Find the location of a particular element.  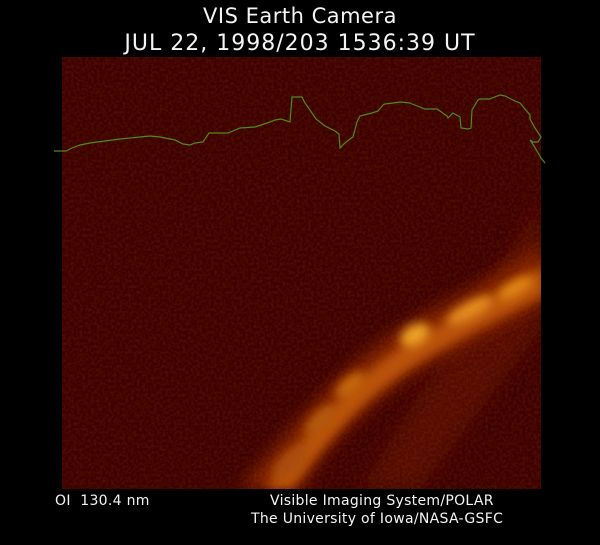

instrument-label: Visible Imaging System/POLAR is located at coordinates (382, 501).